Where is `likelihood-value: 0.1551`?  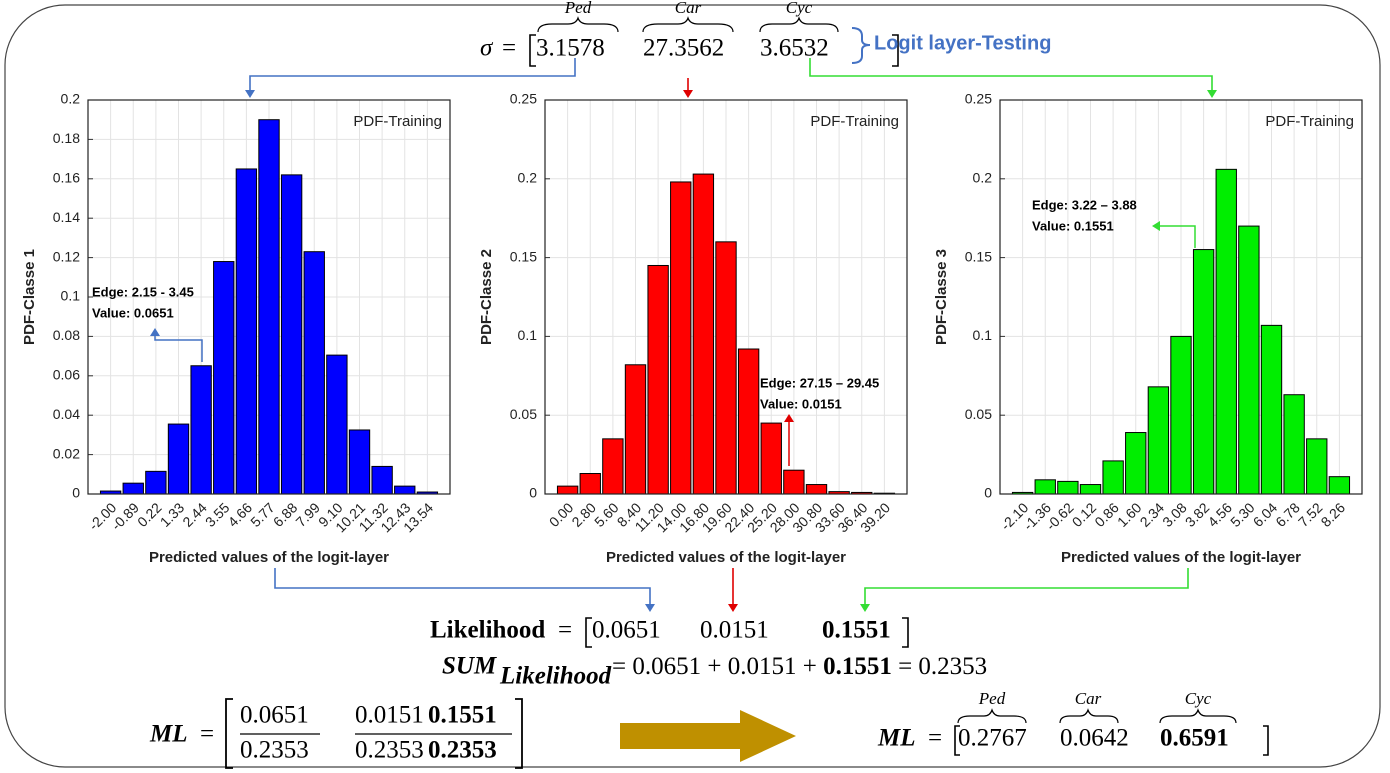
likelihood-value: 0.1551 is located at coordinates (856, 630).